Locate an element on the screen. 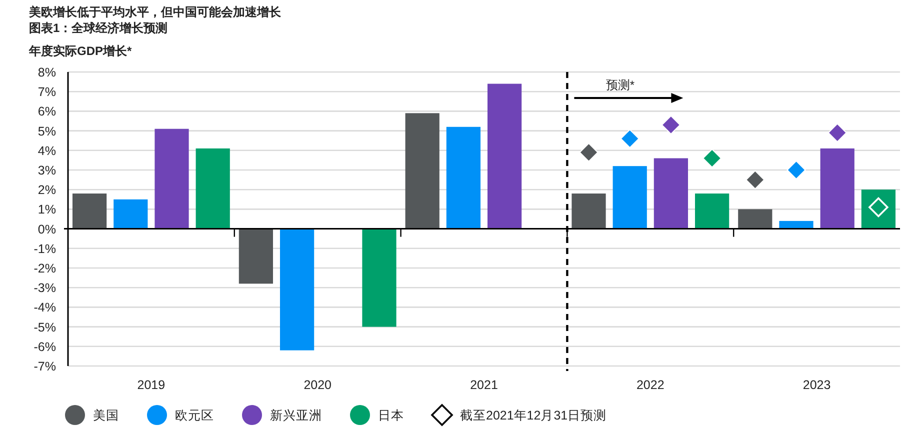 The image size is (922, 433). y-tick-label: 7% is located at coordinates (47, 92).